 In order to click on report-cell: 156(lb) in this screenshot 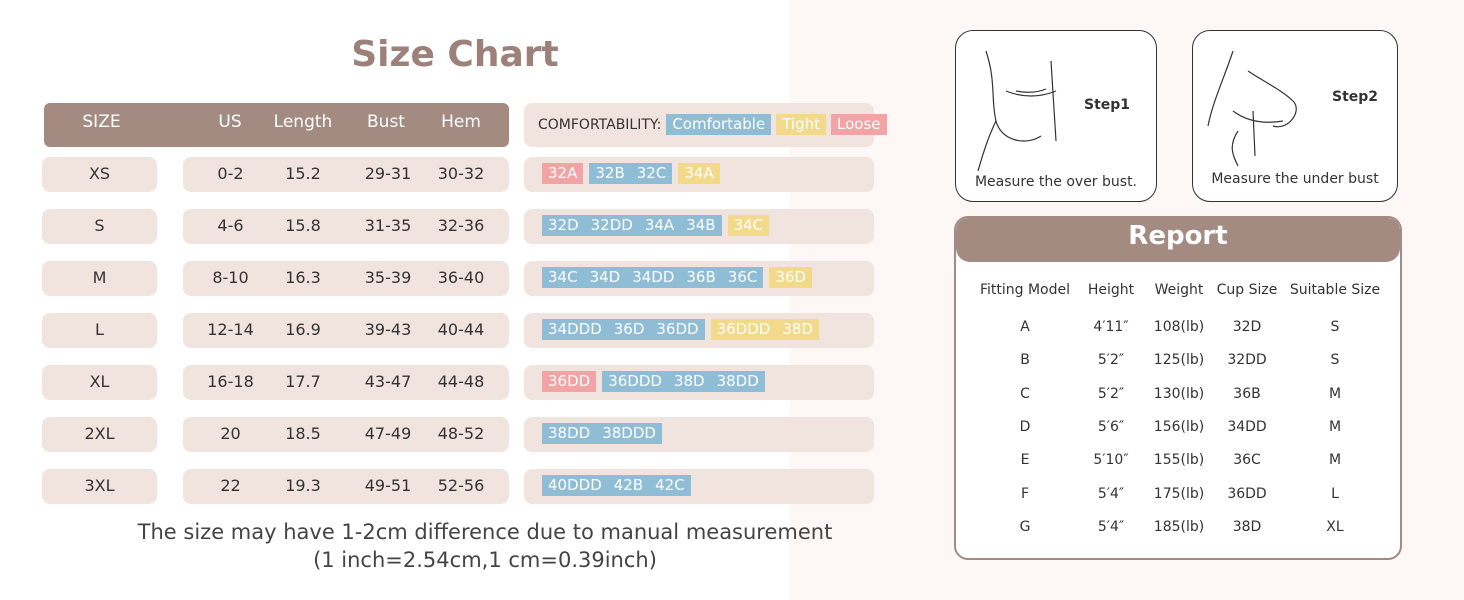, I will do `click(1179, 426)`.